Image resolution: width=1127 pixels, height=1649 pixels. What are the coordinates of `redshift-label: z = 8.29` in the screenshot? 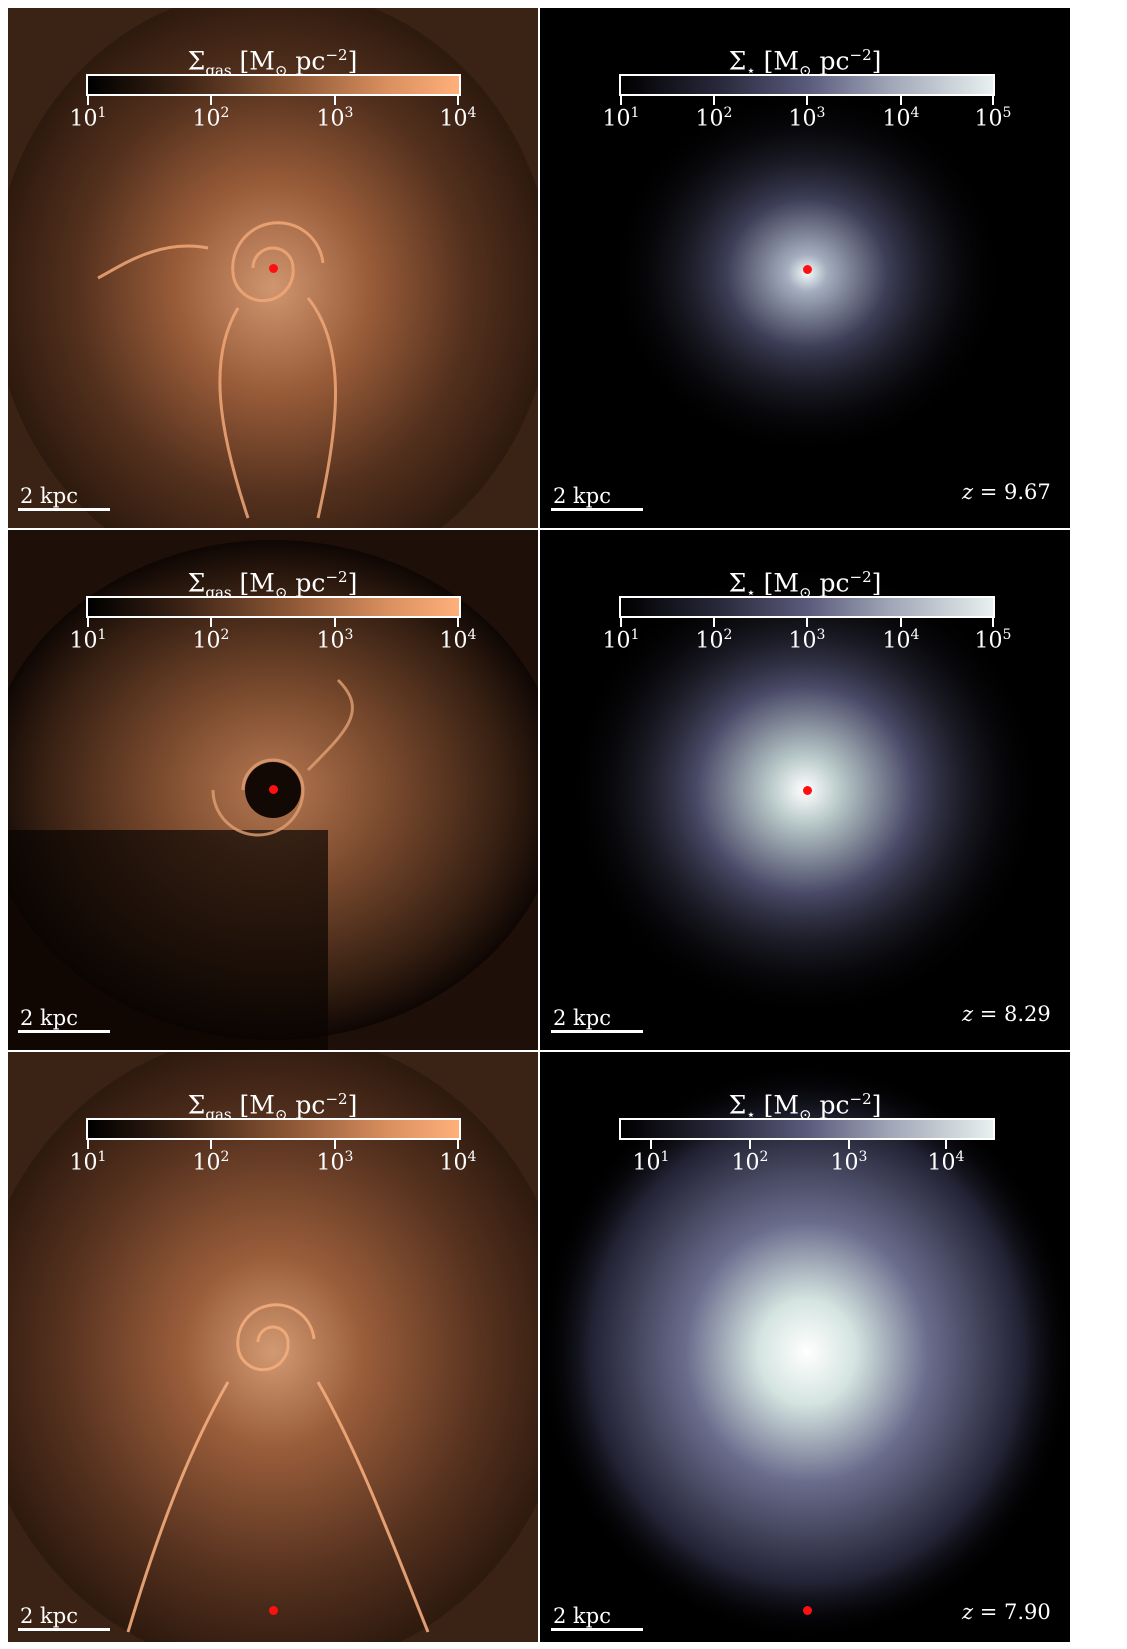 It's located at (1006, 1014).